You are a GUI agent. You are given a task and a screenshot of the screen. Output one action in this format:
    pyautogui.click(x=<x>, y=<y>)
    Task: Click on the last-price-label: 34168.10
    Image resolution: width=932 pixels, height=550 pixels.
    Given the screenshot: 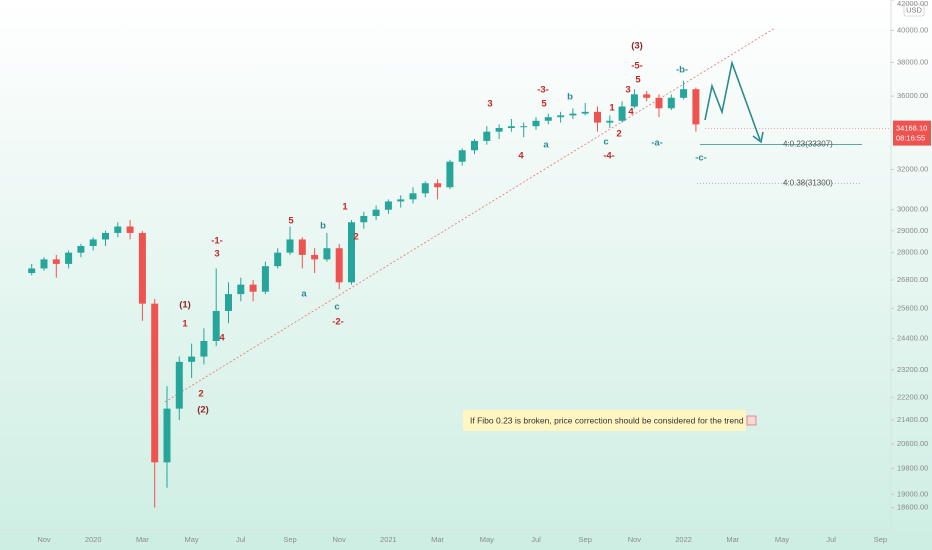 What is the action you would take?
    pyautogui.click(x=911, y=128)
    